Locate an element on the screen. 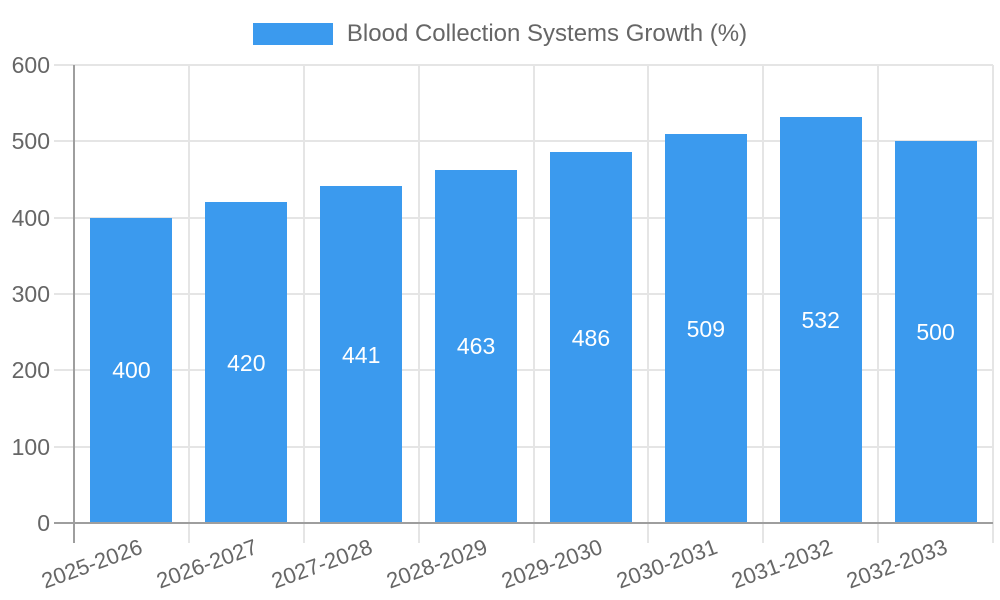 The width and height of the screenshot is (1000, 600). bar-value-label: 486 is located at coordinates (591, 337).